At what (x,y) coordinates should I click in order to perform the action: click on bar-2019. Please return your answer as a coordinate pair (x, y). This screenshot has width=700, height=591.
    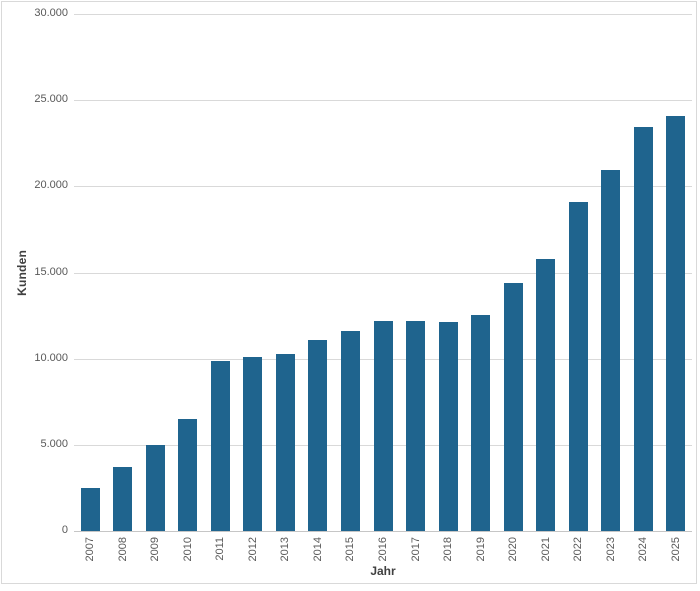
    Looking at the image, I should click on (481, 422).